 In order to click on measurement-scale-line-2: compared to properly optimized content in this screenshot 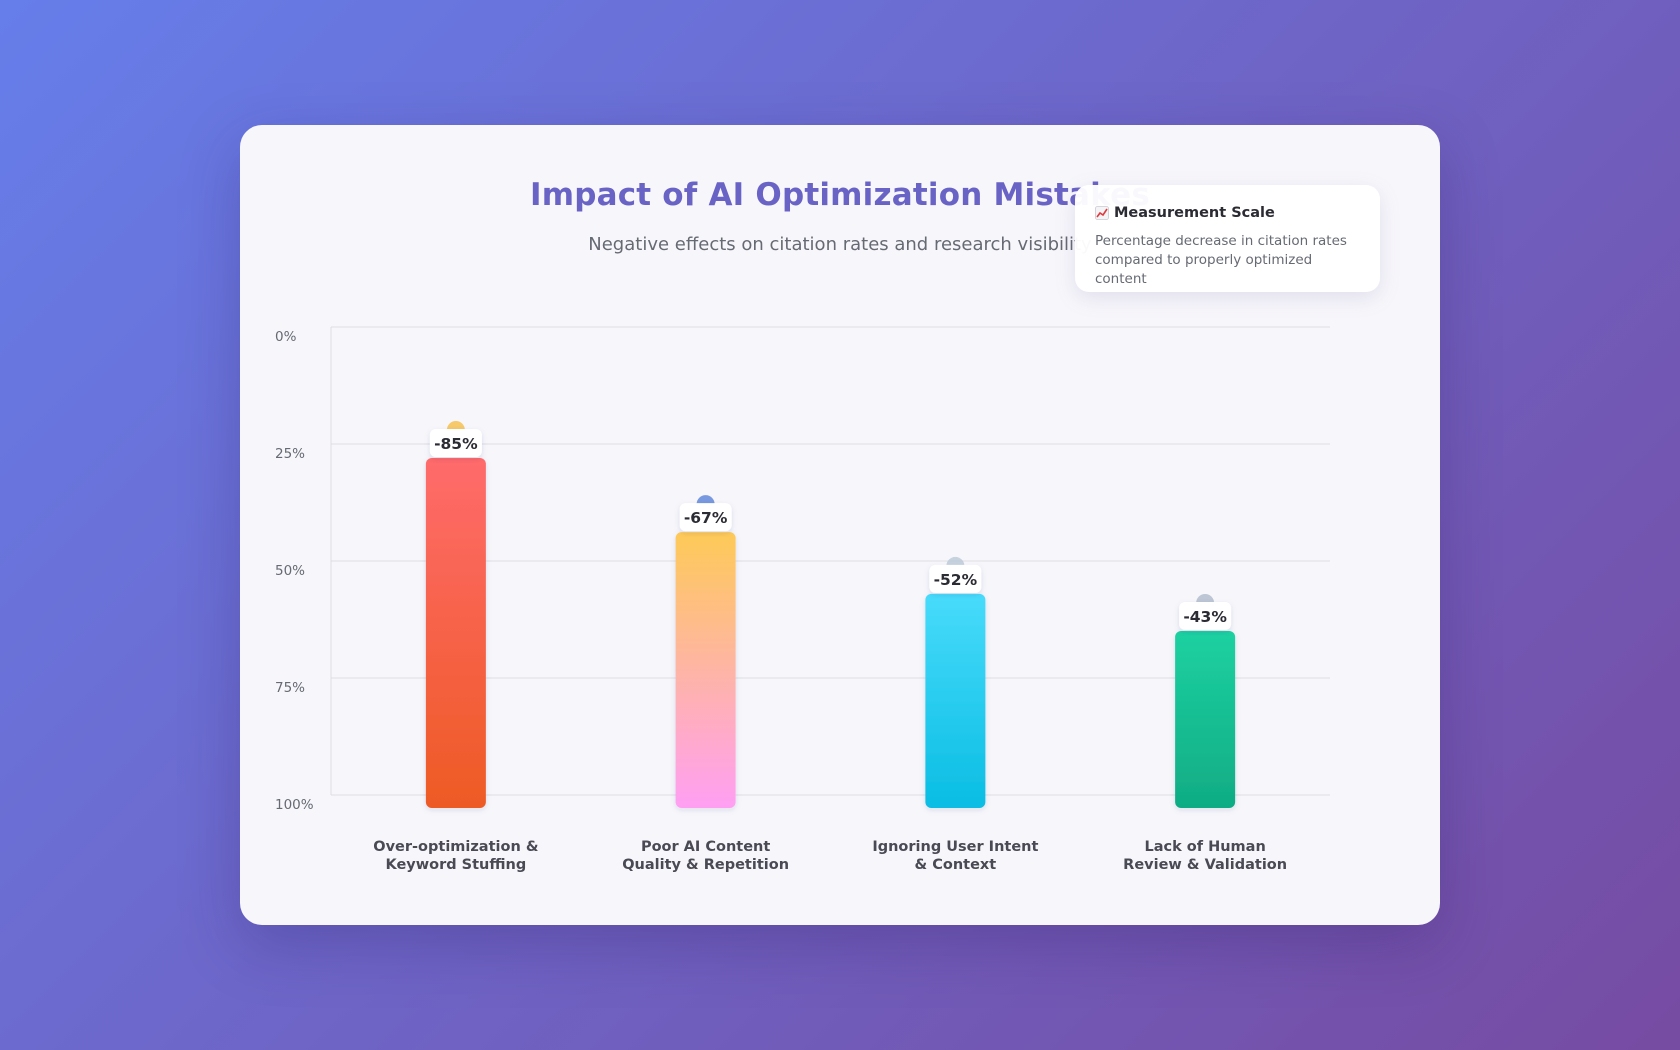, I will do `click(1204, 269)`.